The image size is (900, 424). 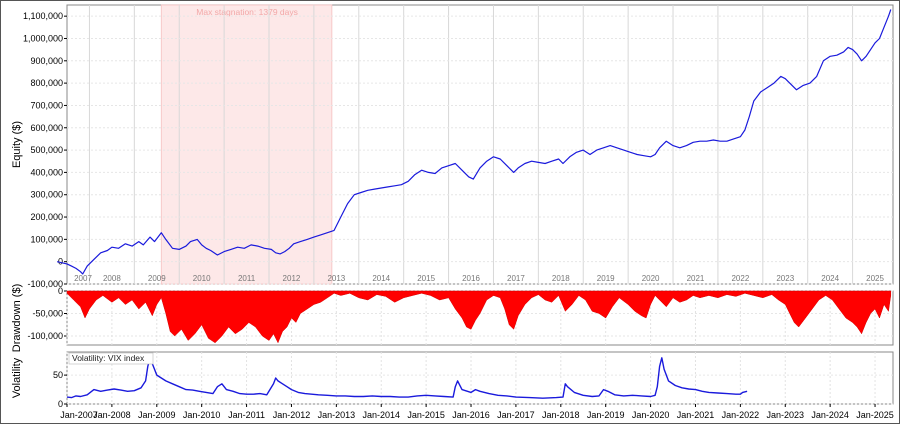 I want to click on x-axis-tick-label: Jan-2018, so click(x=561, y=415).